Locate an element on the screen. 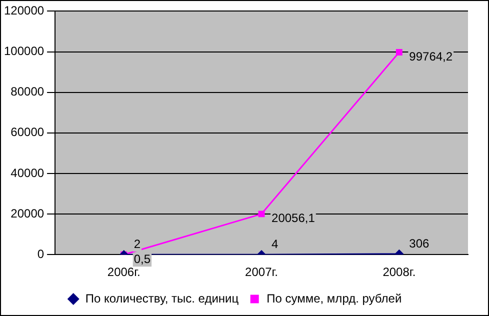 Image resolution: width=489 pixels, height=316 pixels. data-label: 99764,2 is located at coordinates (431, 57).